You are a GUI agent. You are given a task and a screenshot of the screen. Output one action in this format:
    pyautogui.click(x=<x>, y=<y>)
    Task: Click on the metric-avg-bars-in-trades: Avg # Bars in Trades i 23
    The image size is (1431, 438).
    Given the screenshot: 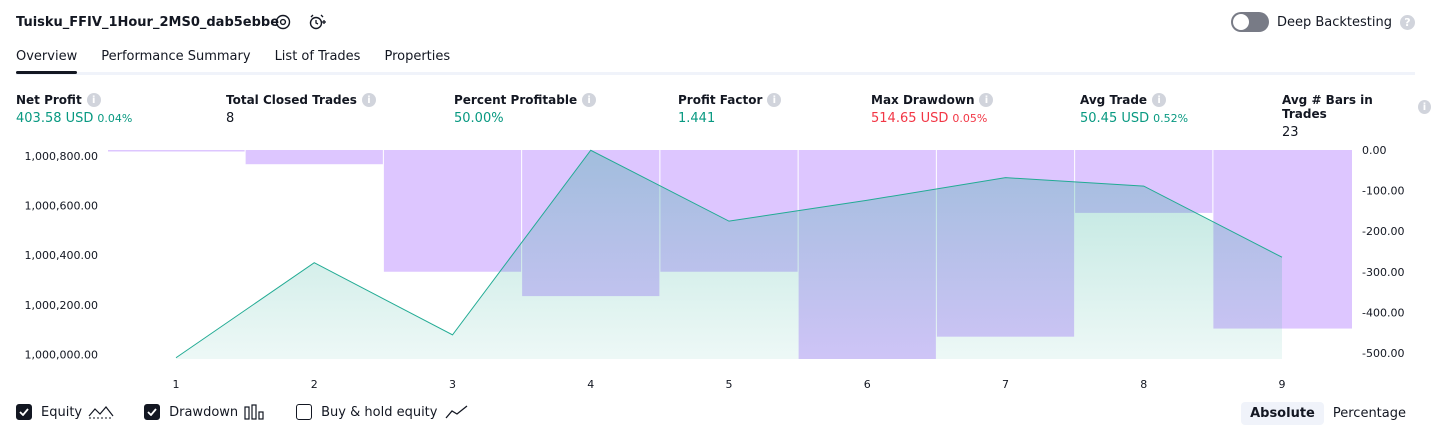 What is the action you would take?
    pyautogui.click(x=1356, y=116)
    